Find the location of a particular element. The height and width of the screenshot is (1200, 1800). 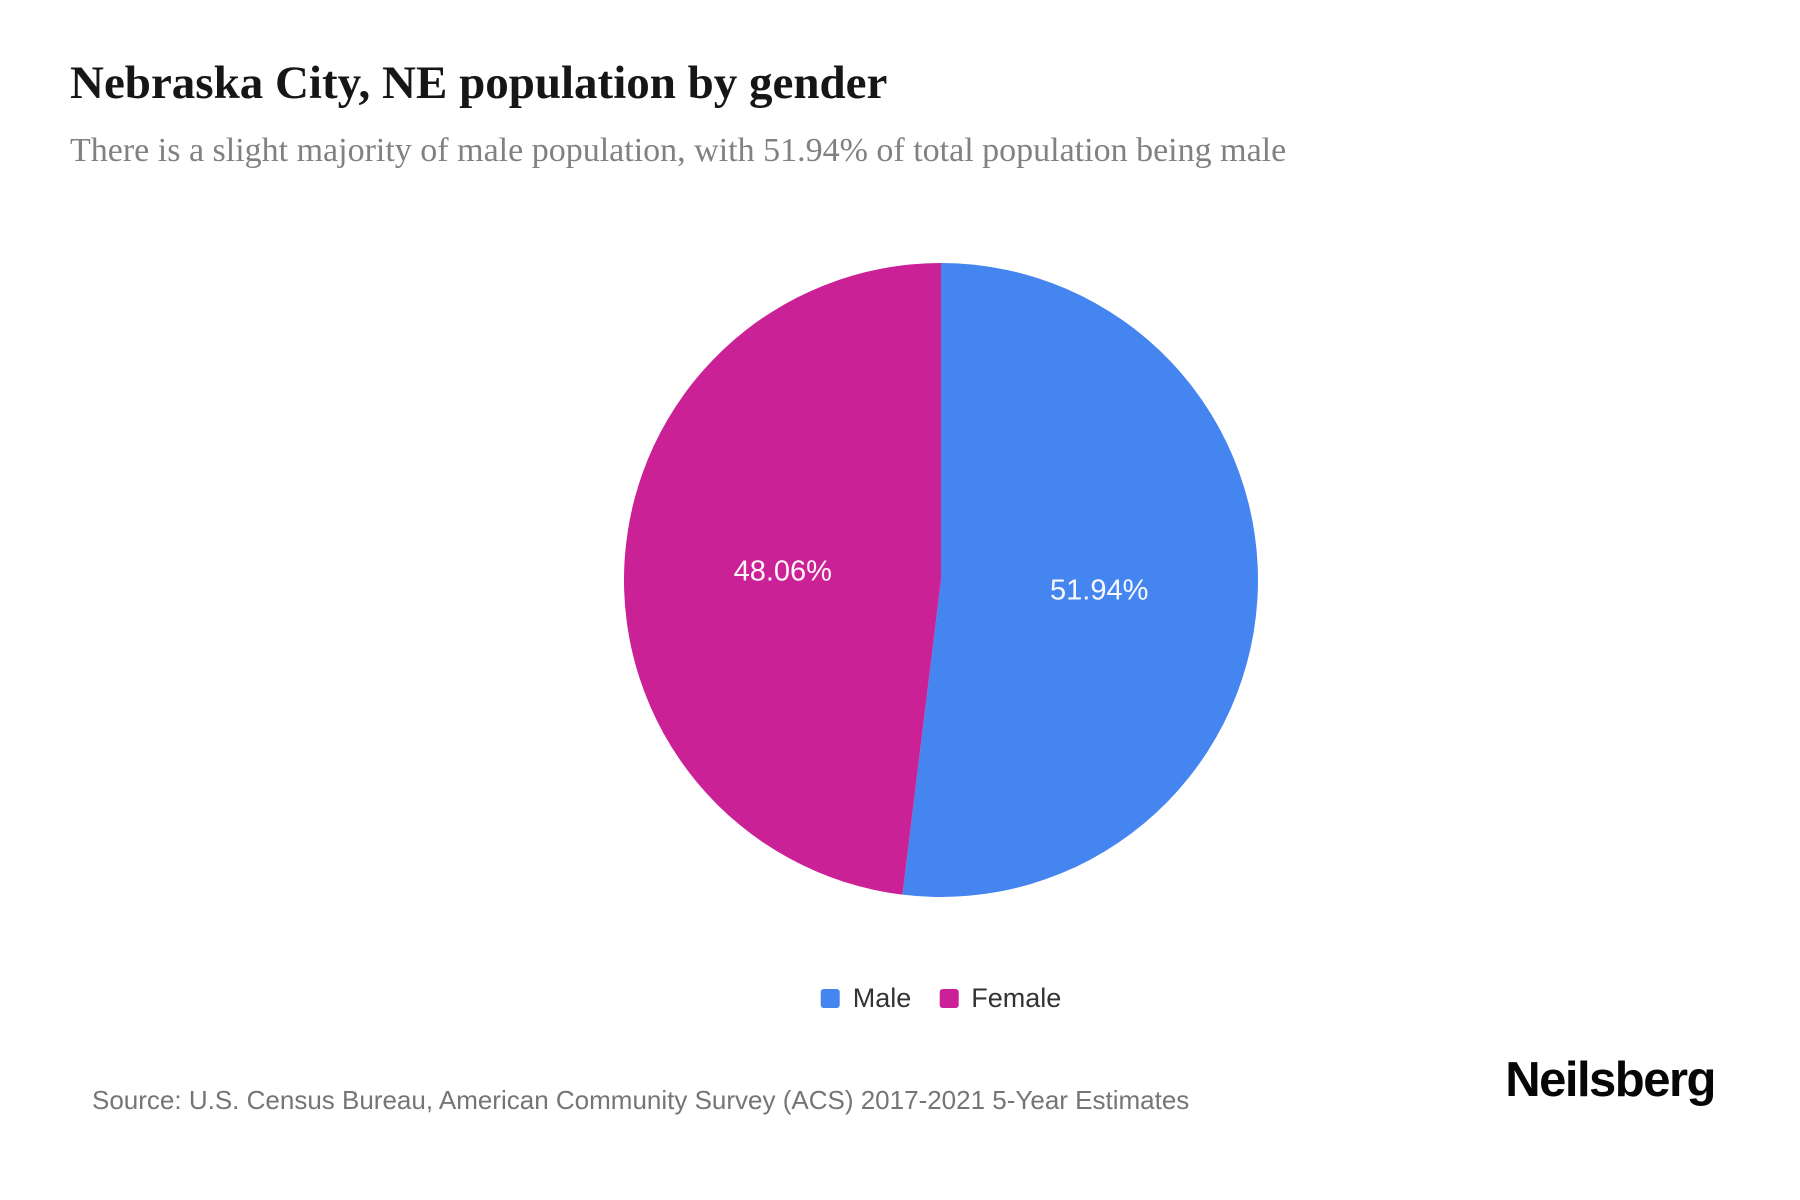

legend-swatch-female-icon is located at coordinates (949, 998).